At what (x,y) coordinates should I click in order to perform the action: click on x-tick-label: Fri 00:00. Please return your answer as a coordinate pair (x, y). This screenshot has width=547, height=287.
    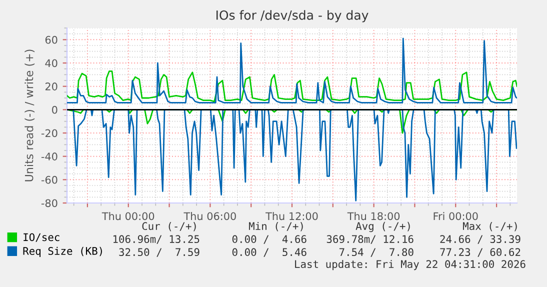
    Looking at the image, I should click on (456, 216).